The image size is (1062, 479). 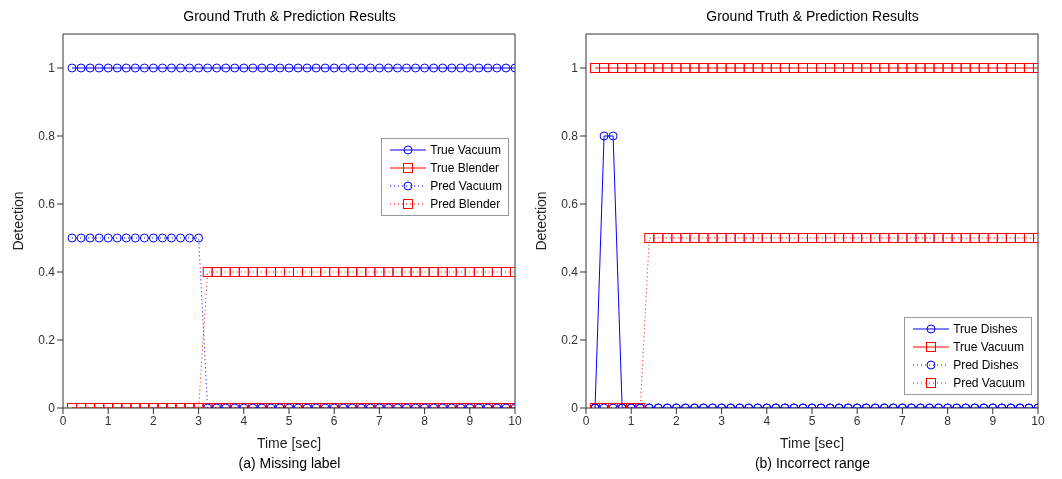 What do you see at coordinates (812, 463) in the screenshot?
I see `text: (b) Incorrect range` at bounding box center [812, 463].